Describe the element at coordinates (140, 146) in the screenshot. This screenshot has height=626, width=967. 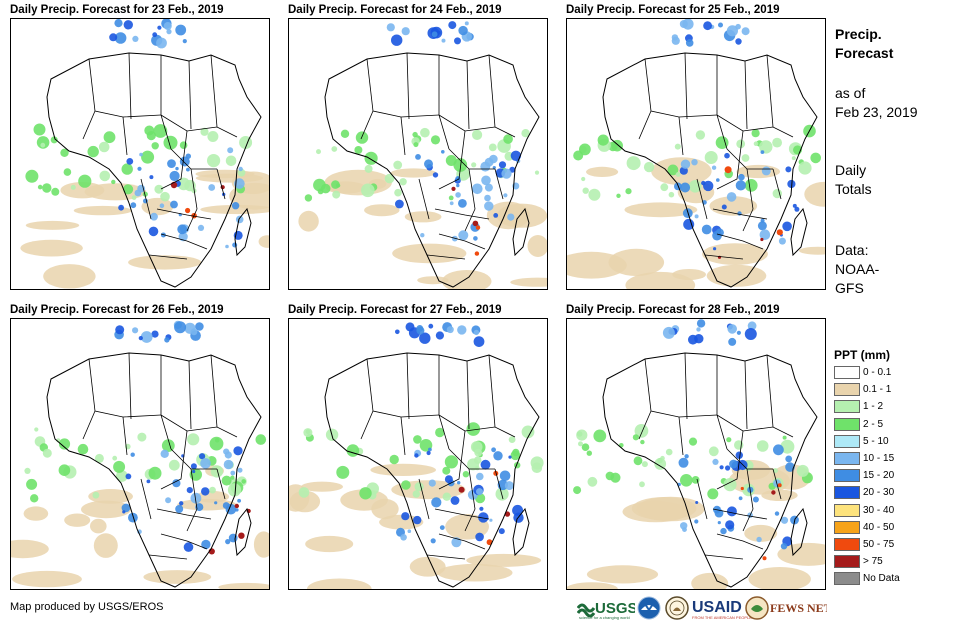
I see `forecast-panel-1: Daily Precip. Forecast for 23 Feb., 2019` at that location.